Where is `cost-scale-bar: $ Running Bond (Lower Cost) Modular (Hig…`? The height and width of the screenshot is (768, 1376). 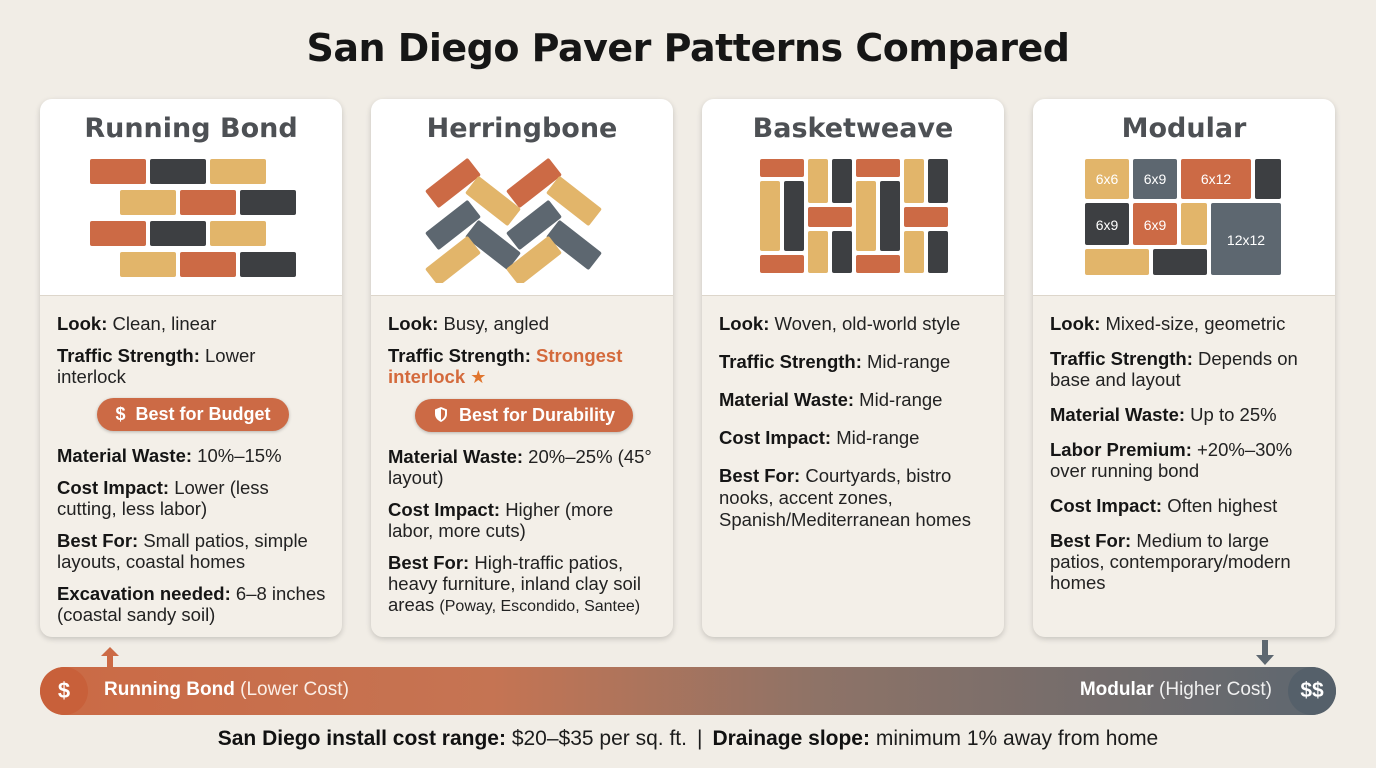 cost-scale-bar: $ Running Bond (Lower Cost) Modular (Hig… is located at coordinates (688, 691).